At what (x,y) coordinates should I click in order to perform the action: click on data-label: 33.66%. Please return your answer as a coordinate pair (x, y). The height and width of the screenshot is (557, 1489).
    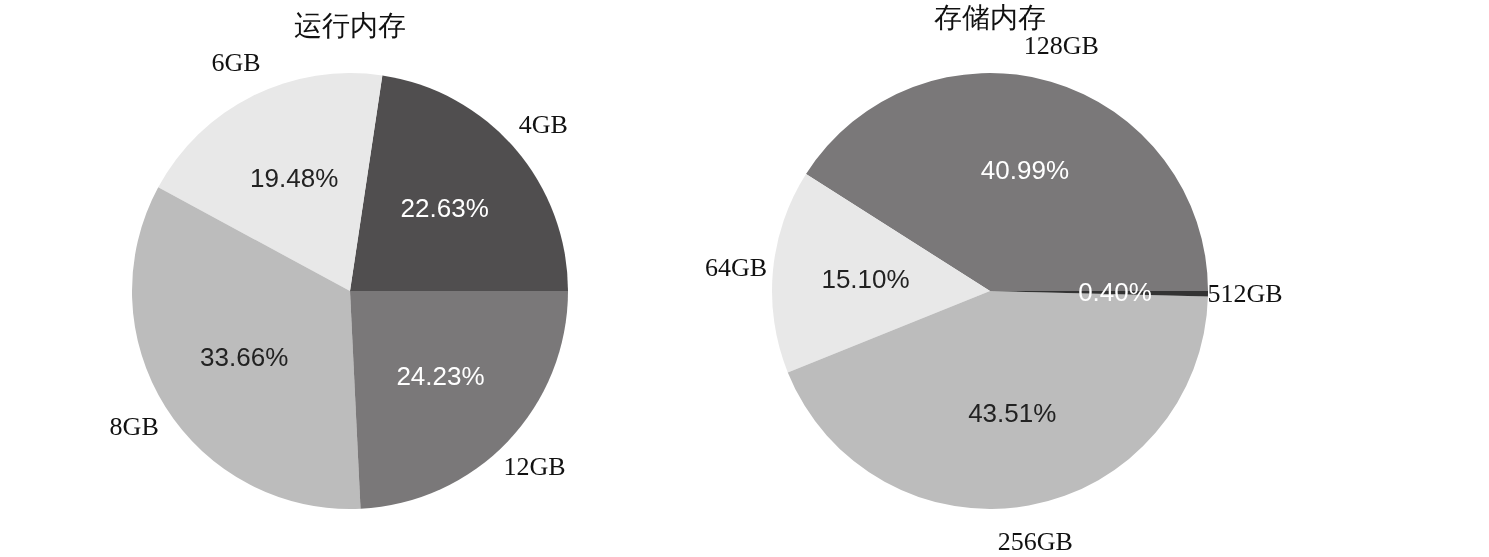
    Looking at the image, I should click on (244, 356).